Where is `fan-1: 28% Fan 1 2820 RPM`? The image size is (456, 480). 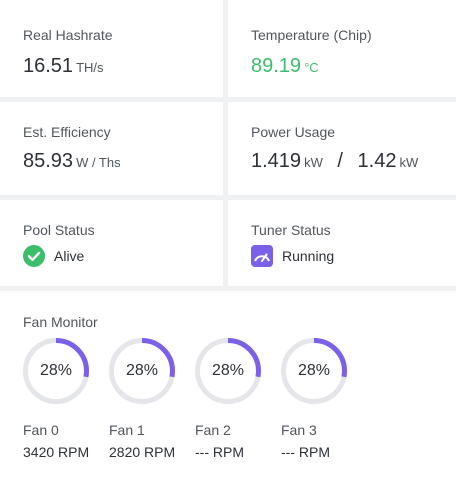
fan-1: 28% Fan 1 2820 RPM is located at coordinates (144, 399).